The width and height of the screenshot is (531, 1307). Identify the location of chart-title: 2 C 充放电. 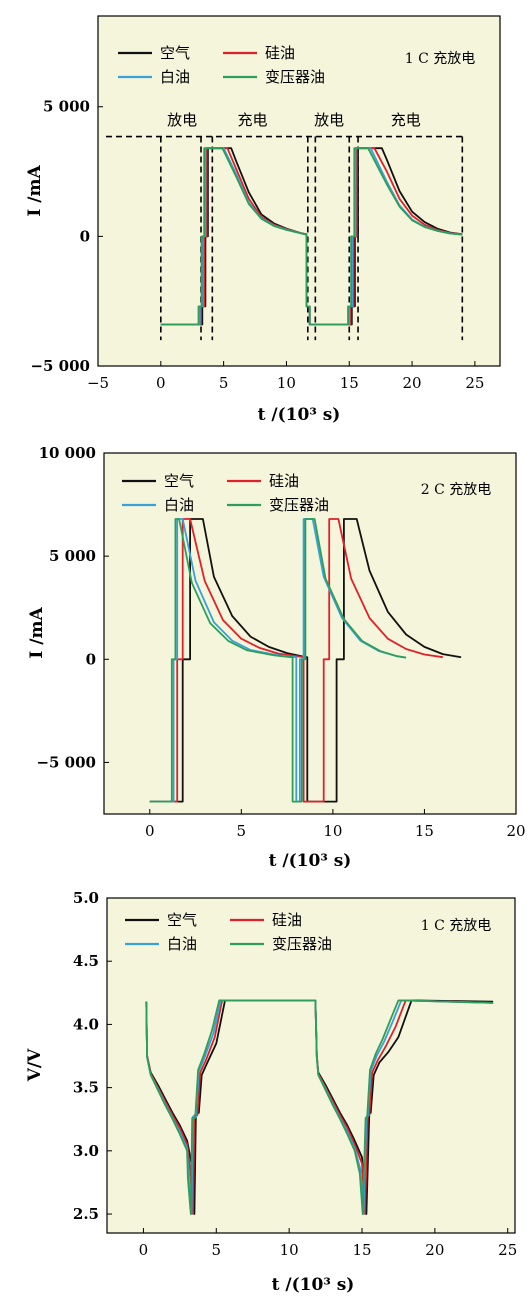
(456, 490).